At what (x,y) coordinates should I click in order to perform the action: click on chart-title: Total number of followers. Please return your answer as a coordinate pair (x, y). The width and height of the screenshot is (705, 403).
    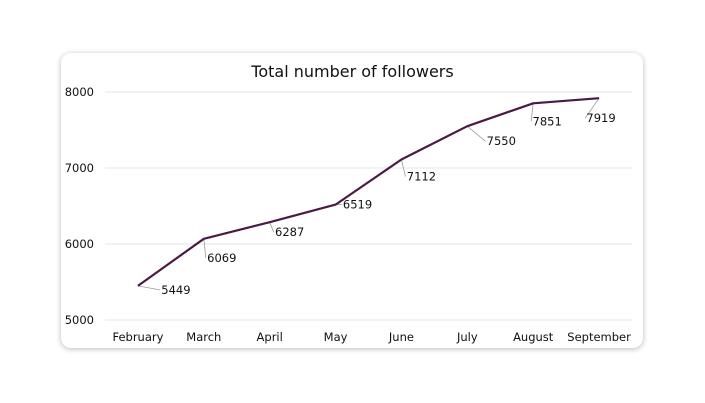
    Looking at the image, I should click on (352, 71).